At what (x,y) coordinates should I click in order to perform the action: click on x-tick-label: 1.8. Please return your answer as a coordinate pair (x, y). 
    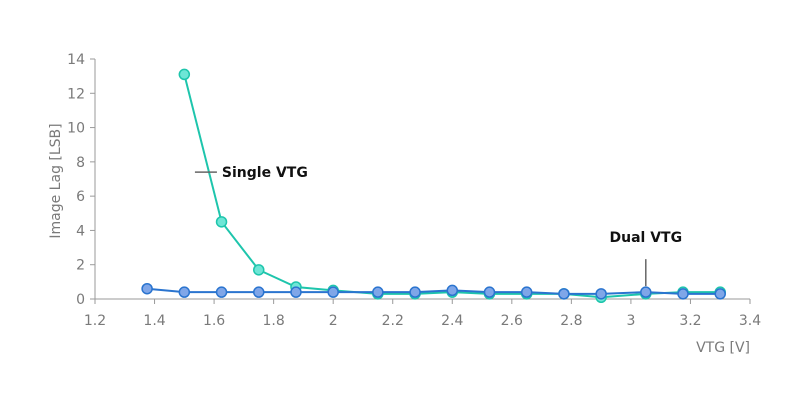
    Looking at the image, I should click on (274, 321).